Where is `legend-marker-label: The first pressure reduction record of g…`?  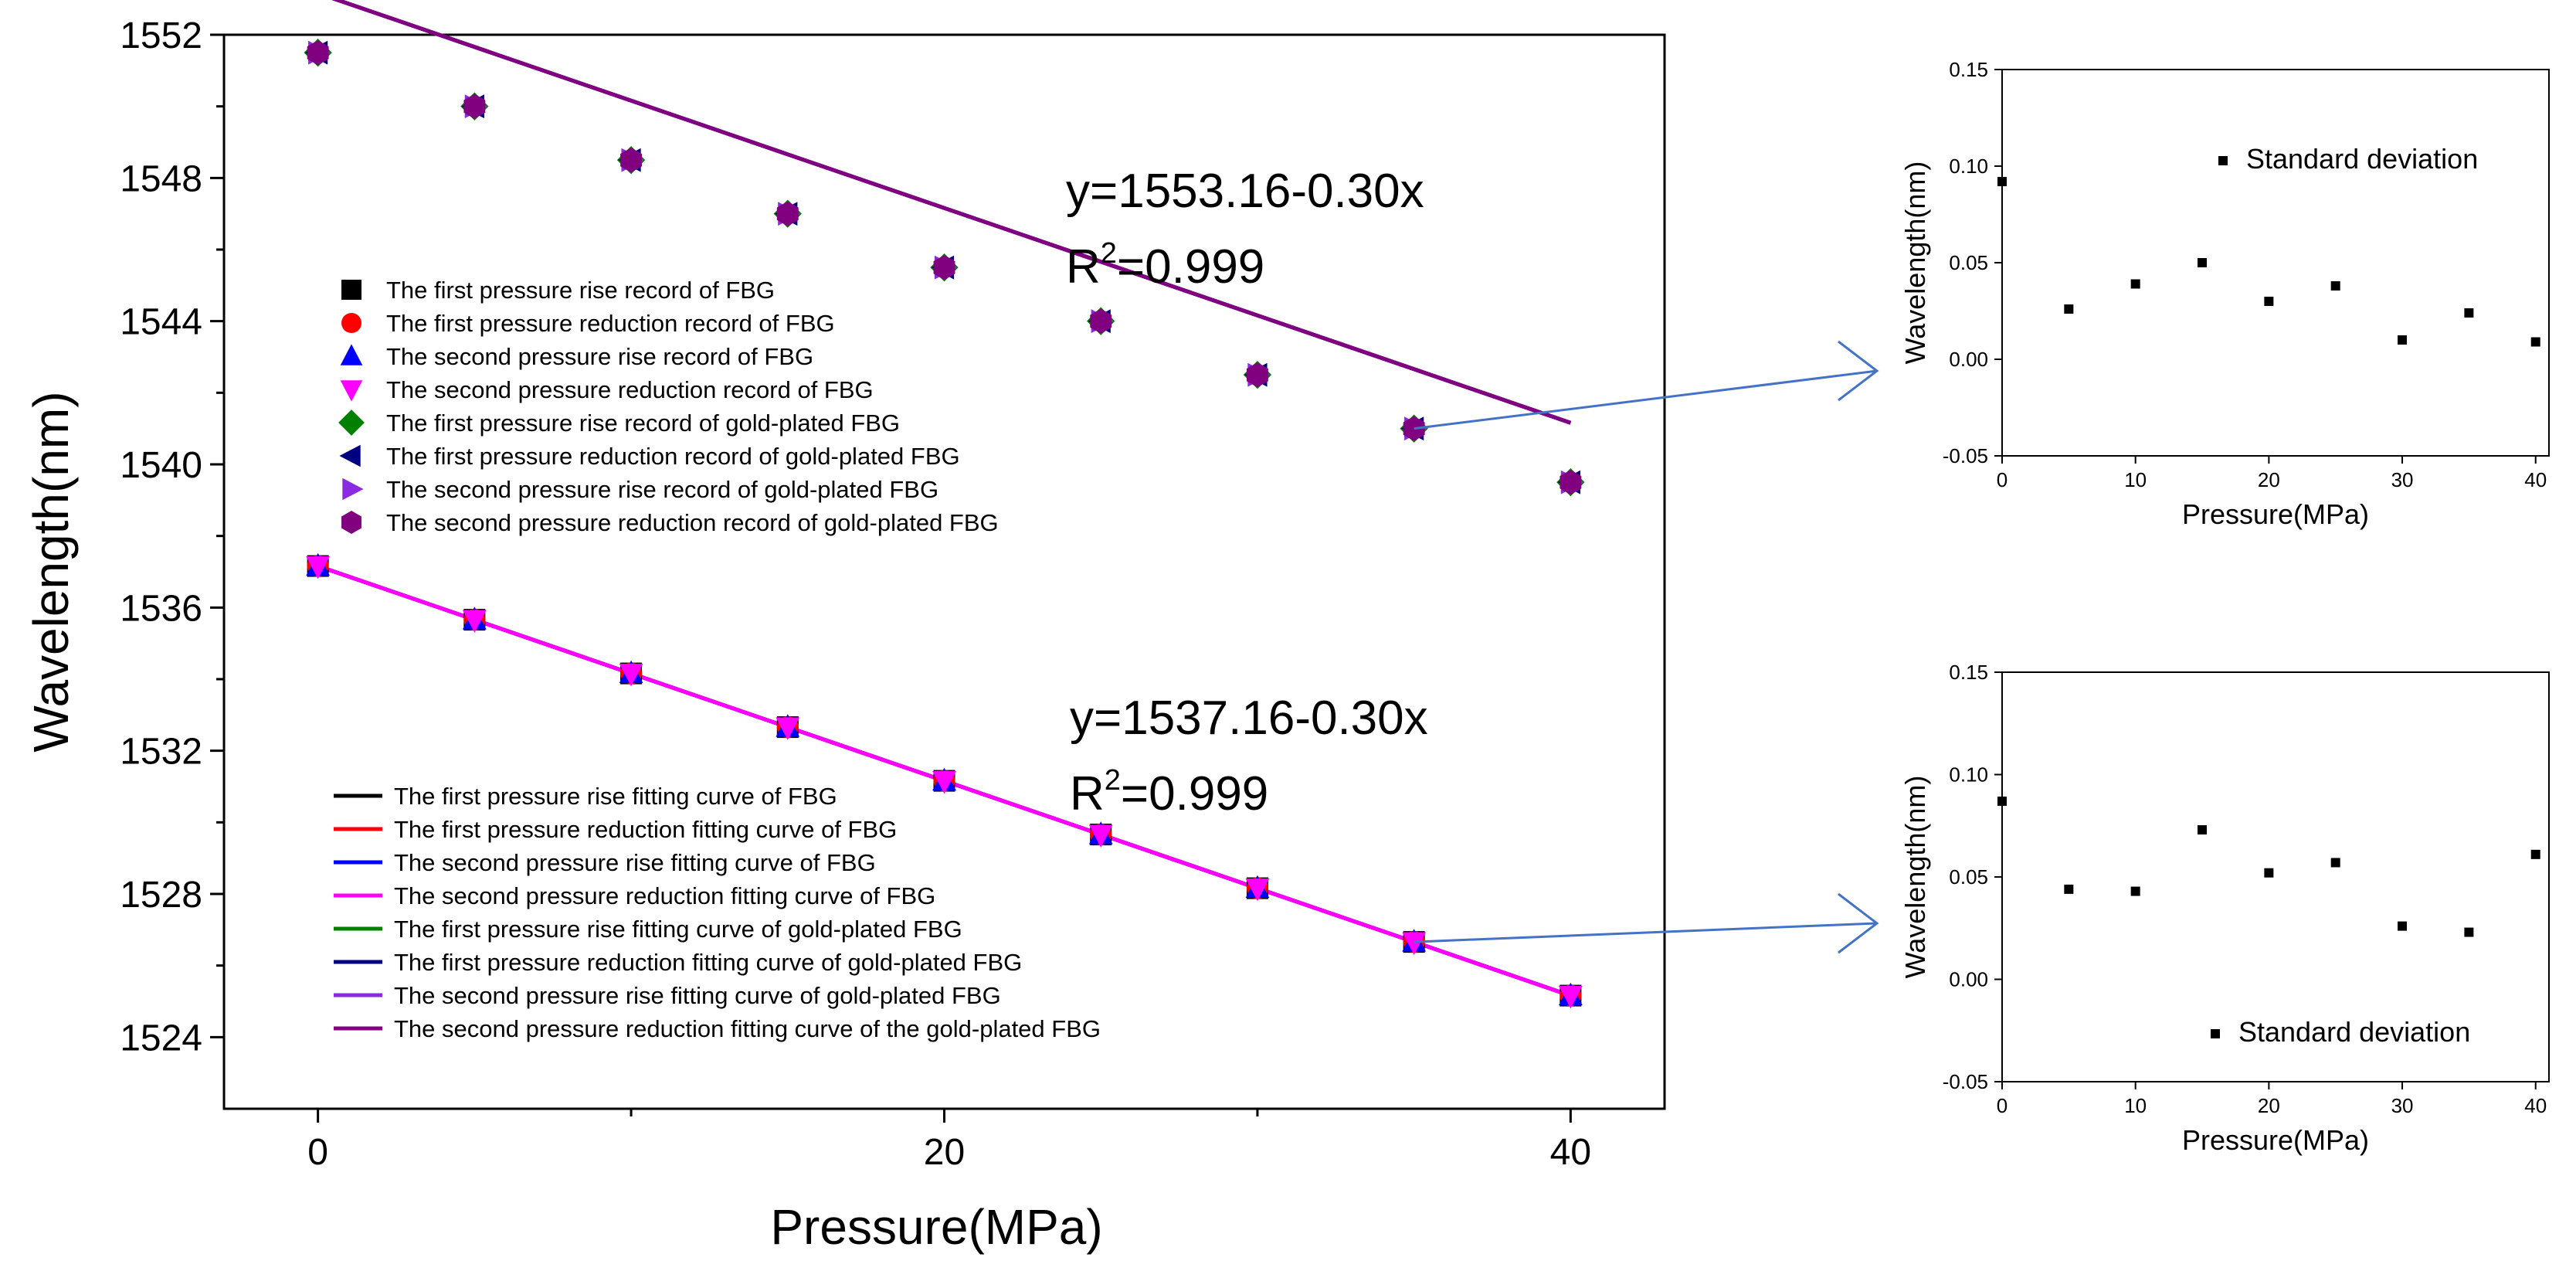
legend-marker-label: The first pressure reduction record of g… is located at coordinates (673, 456).